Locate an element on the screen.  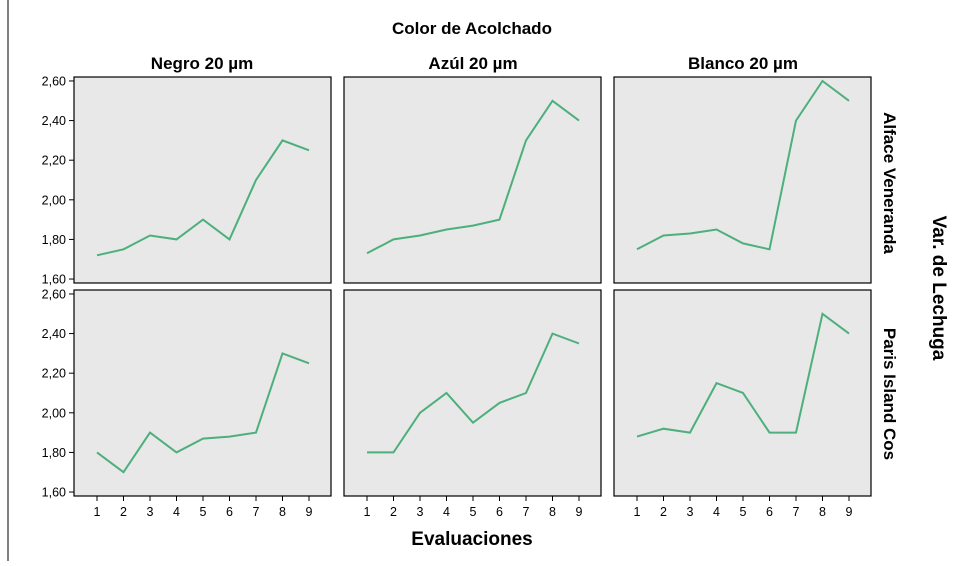
column-title-azul: Azúl 20 µm is located at coordinates (472, 63).